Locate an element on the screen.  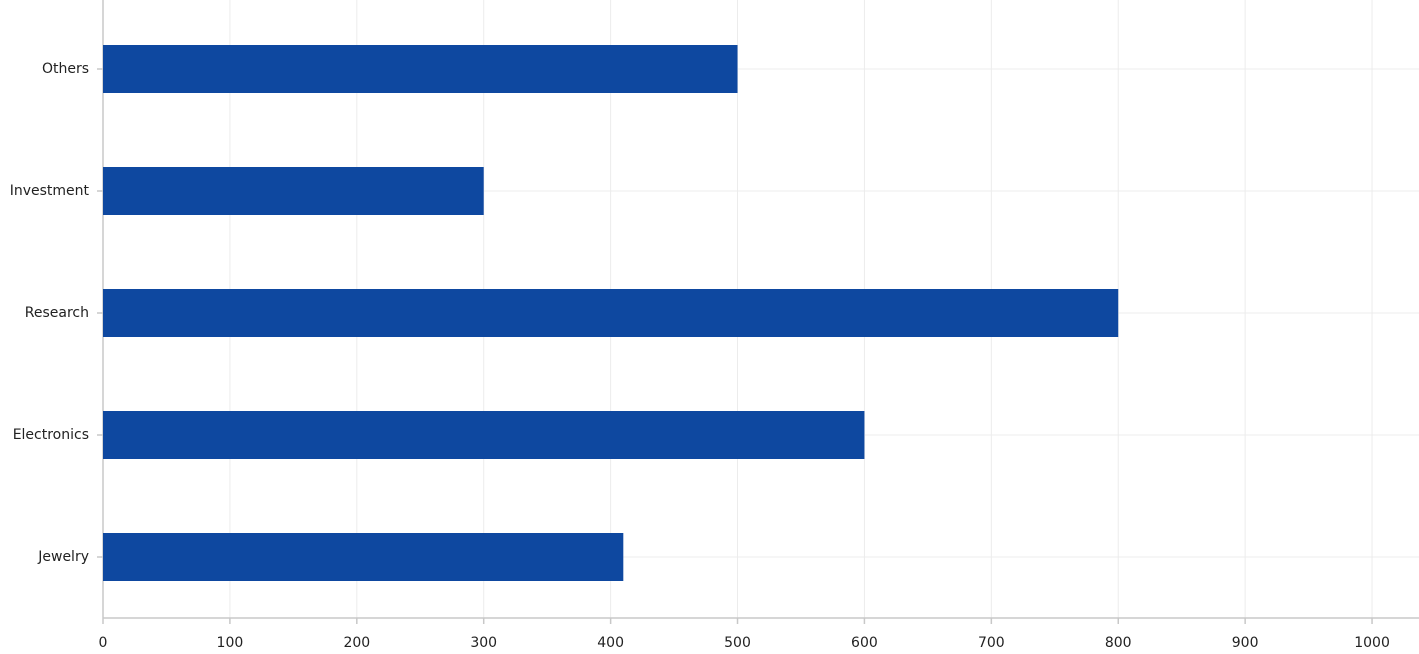
x-tick-label: 1000 is located at coordinates (1372, 643).